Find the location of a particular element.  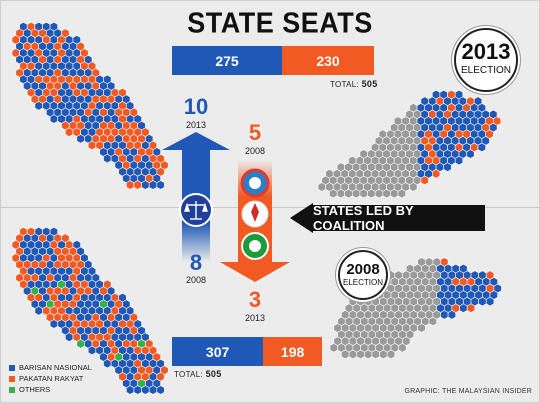

total-value-2013: 505 is located at coordinates (369, 84).